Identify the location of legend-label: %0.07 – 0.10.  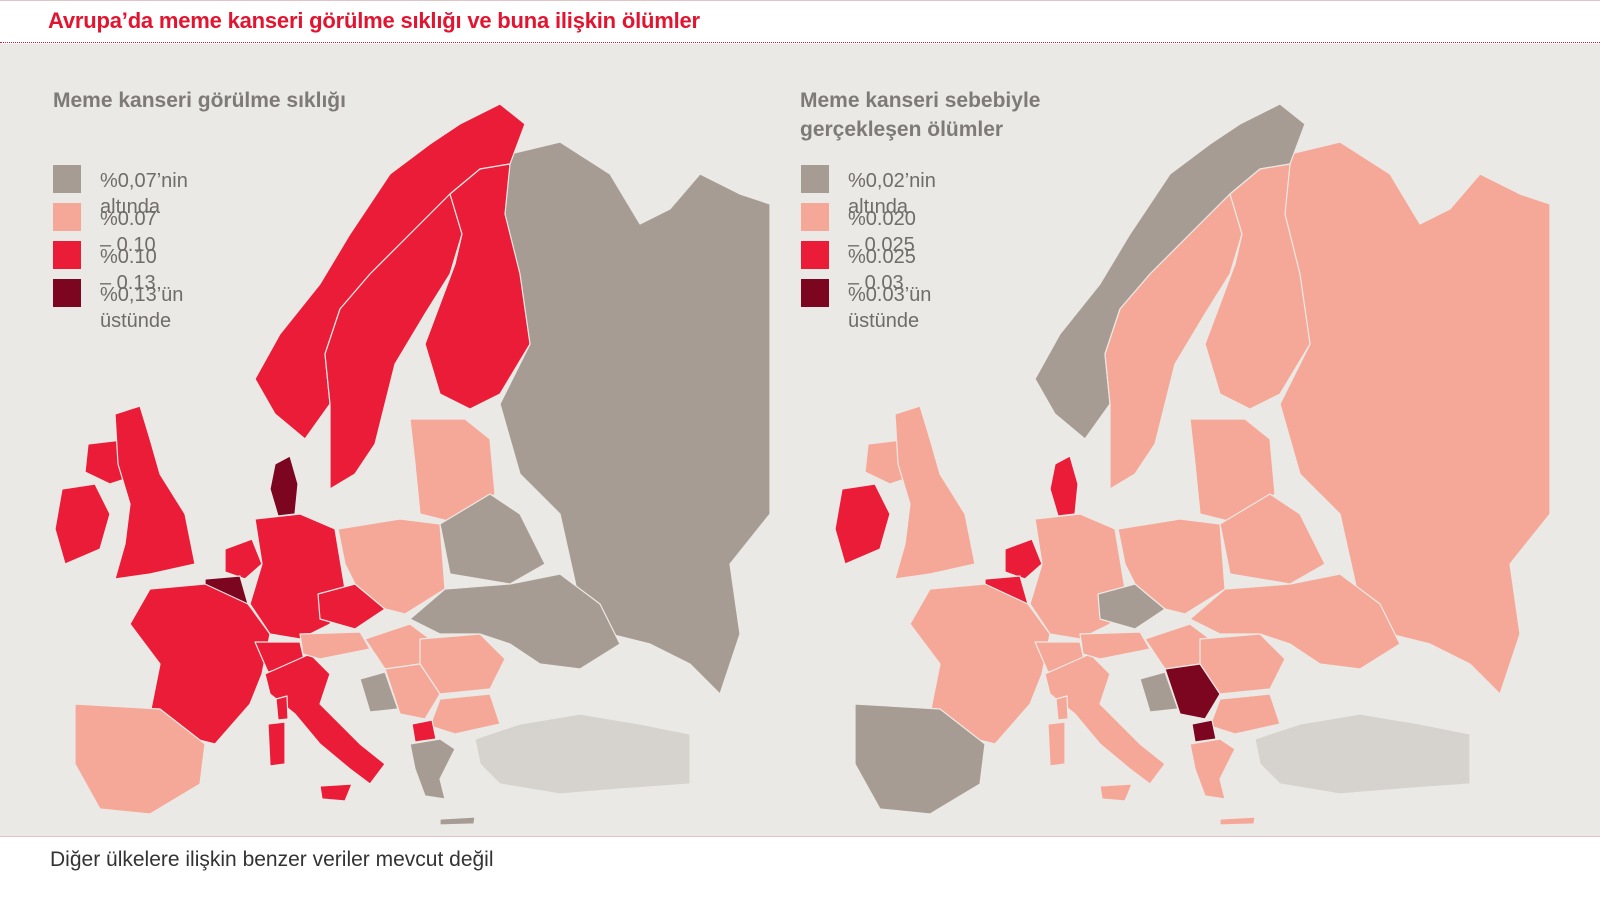
(128, 232).